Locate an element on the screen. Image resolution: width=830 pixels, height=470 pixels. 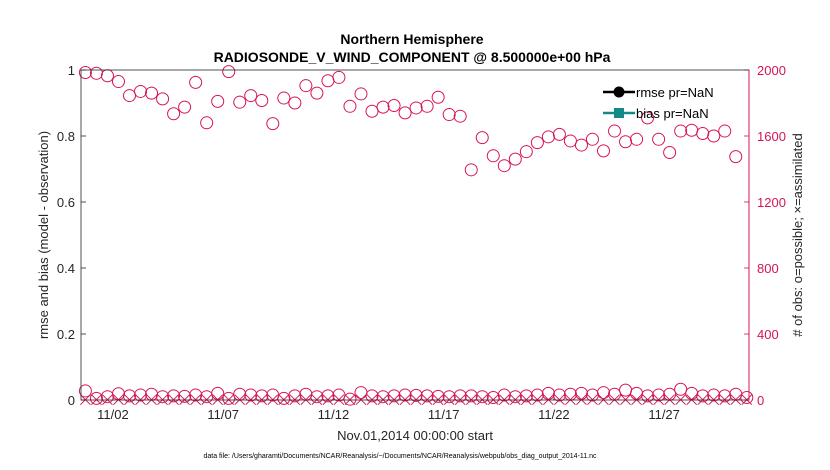
left-tick-label: 0 is located at coordinates (71, 400).